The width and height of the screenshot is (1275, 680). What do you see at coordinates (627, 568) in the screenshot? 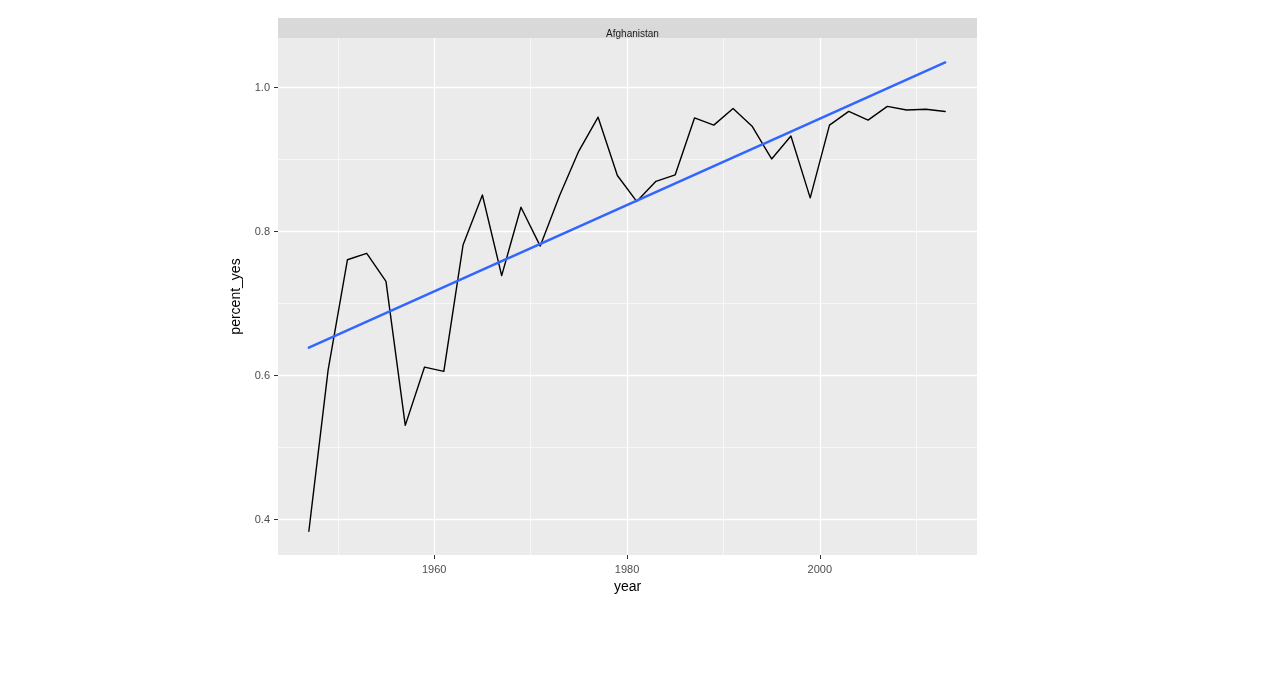
I see `x-tick-label: 1980` at bounding box center [627, 568].